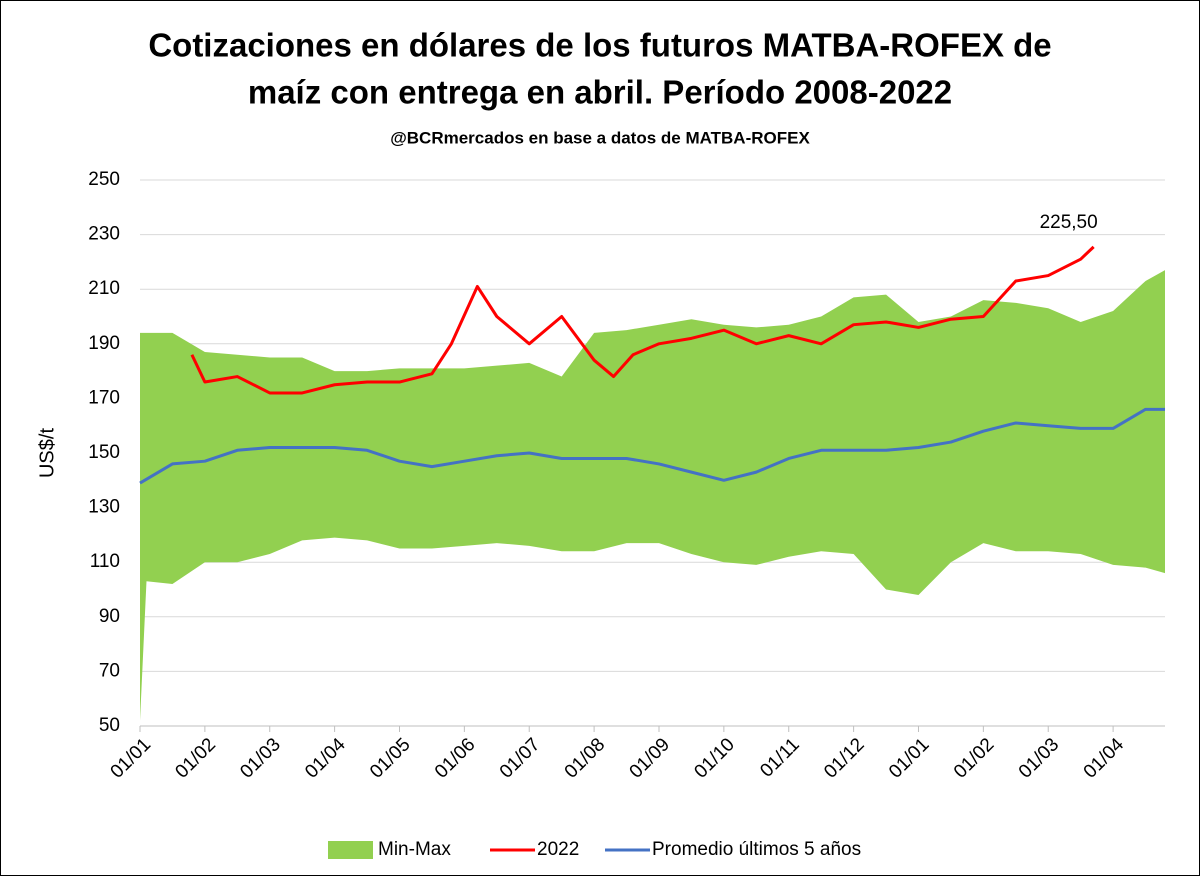 Image resolution: width=1201 pixels, height=877 pixels. What do you see at coordinates (109, 616) in the screenshot?
I see `y-tick-label: 90` at bounding box center [109, 616].